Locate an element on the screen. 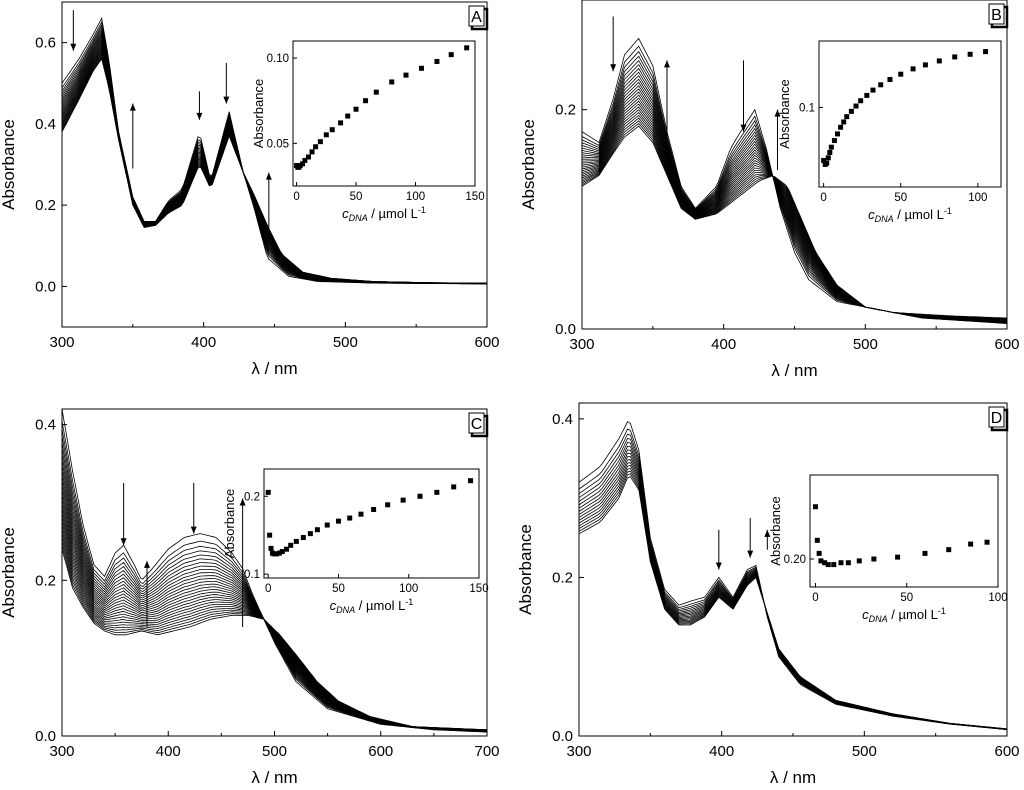  x-tick-label: 700 is located at coordinates (486, 751).